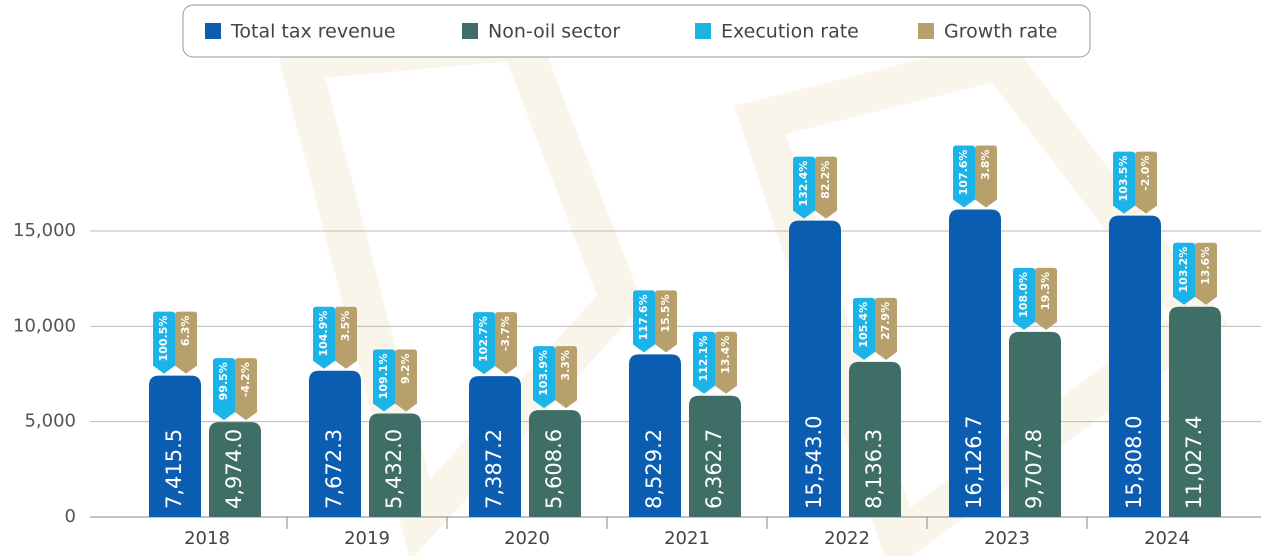  I want to click on rate-label: 117.6%, so click(643, 317).